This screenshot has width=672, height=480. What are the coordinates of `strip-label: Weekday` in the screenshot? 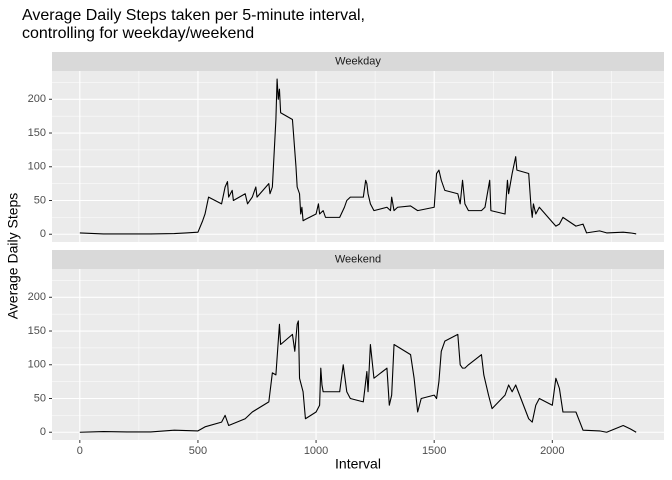 It's located at (358, 61).